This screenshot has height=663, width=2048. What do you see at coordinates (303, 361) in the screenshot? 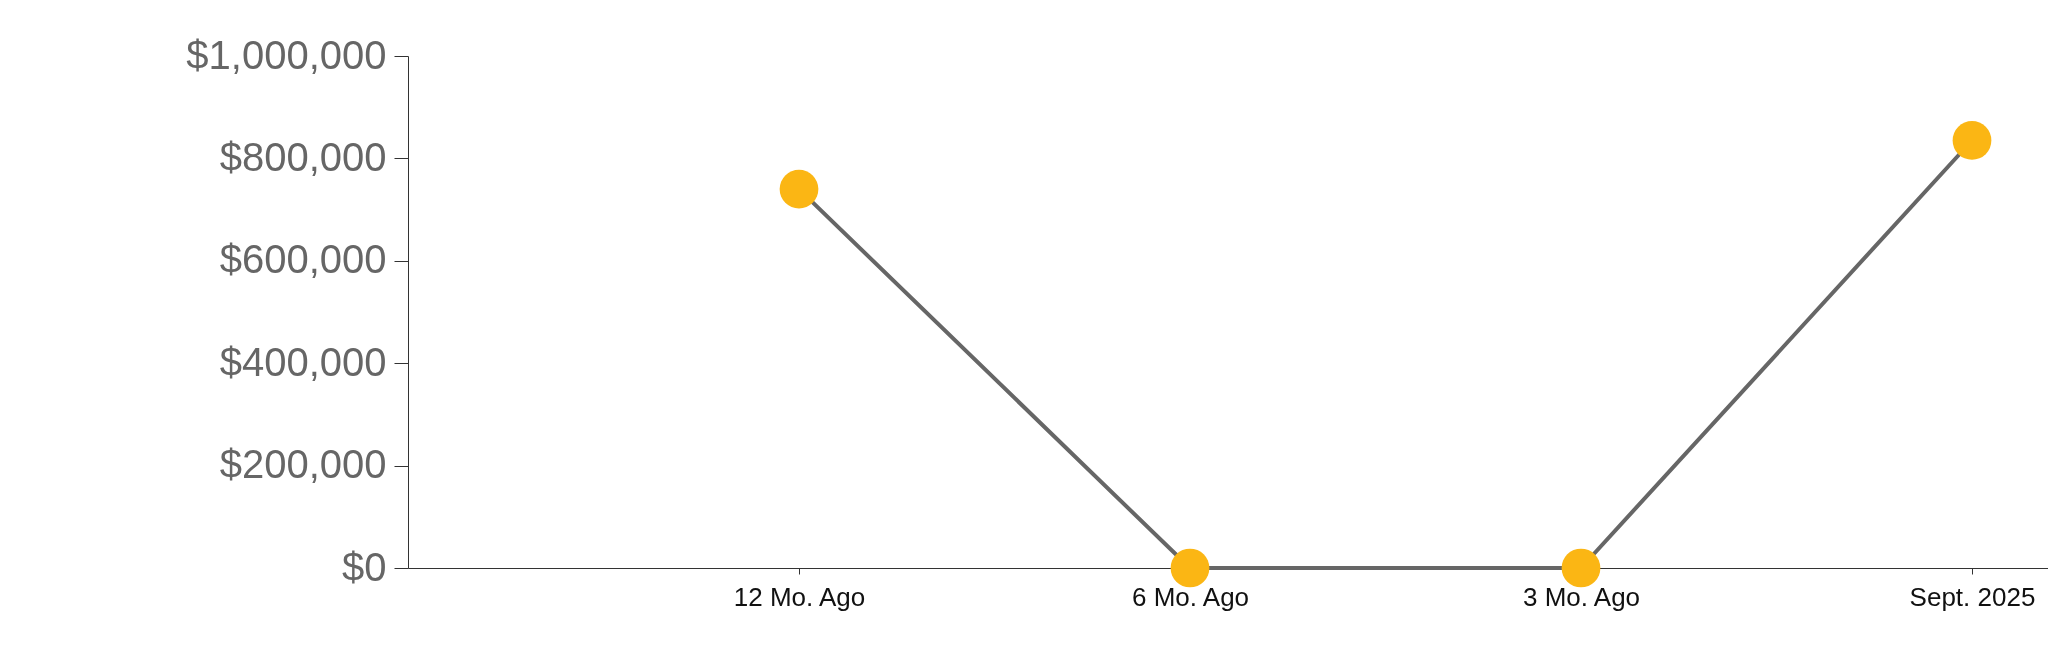
I see `y-tick-label: $400,000` at bounding box center [303, 361].